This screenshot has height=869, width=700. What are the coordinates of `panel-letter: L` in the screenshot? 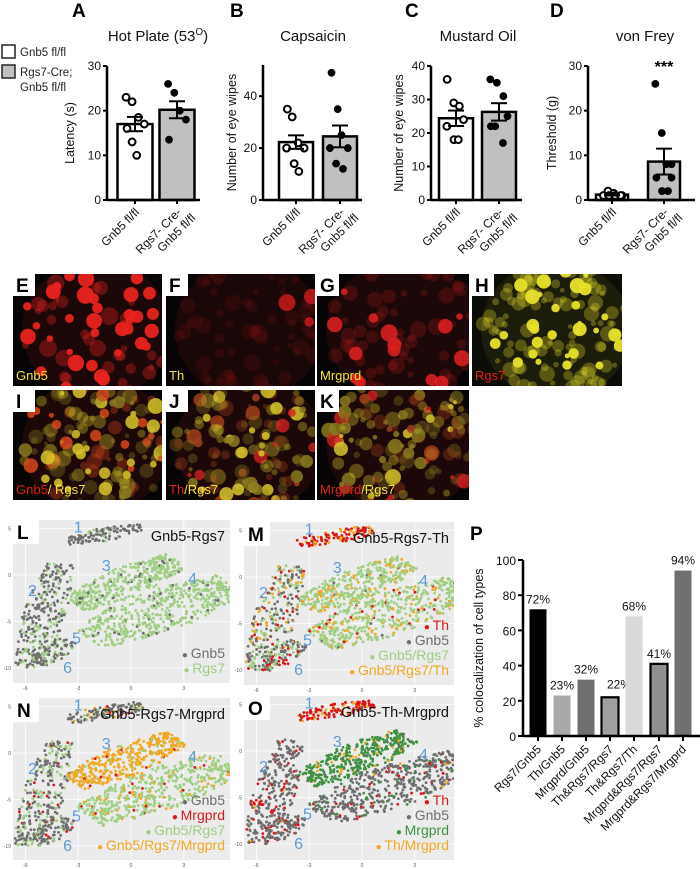 It's located at (23, 533).